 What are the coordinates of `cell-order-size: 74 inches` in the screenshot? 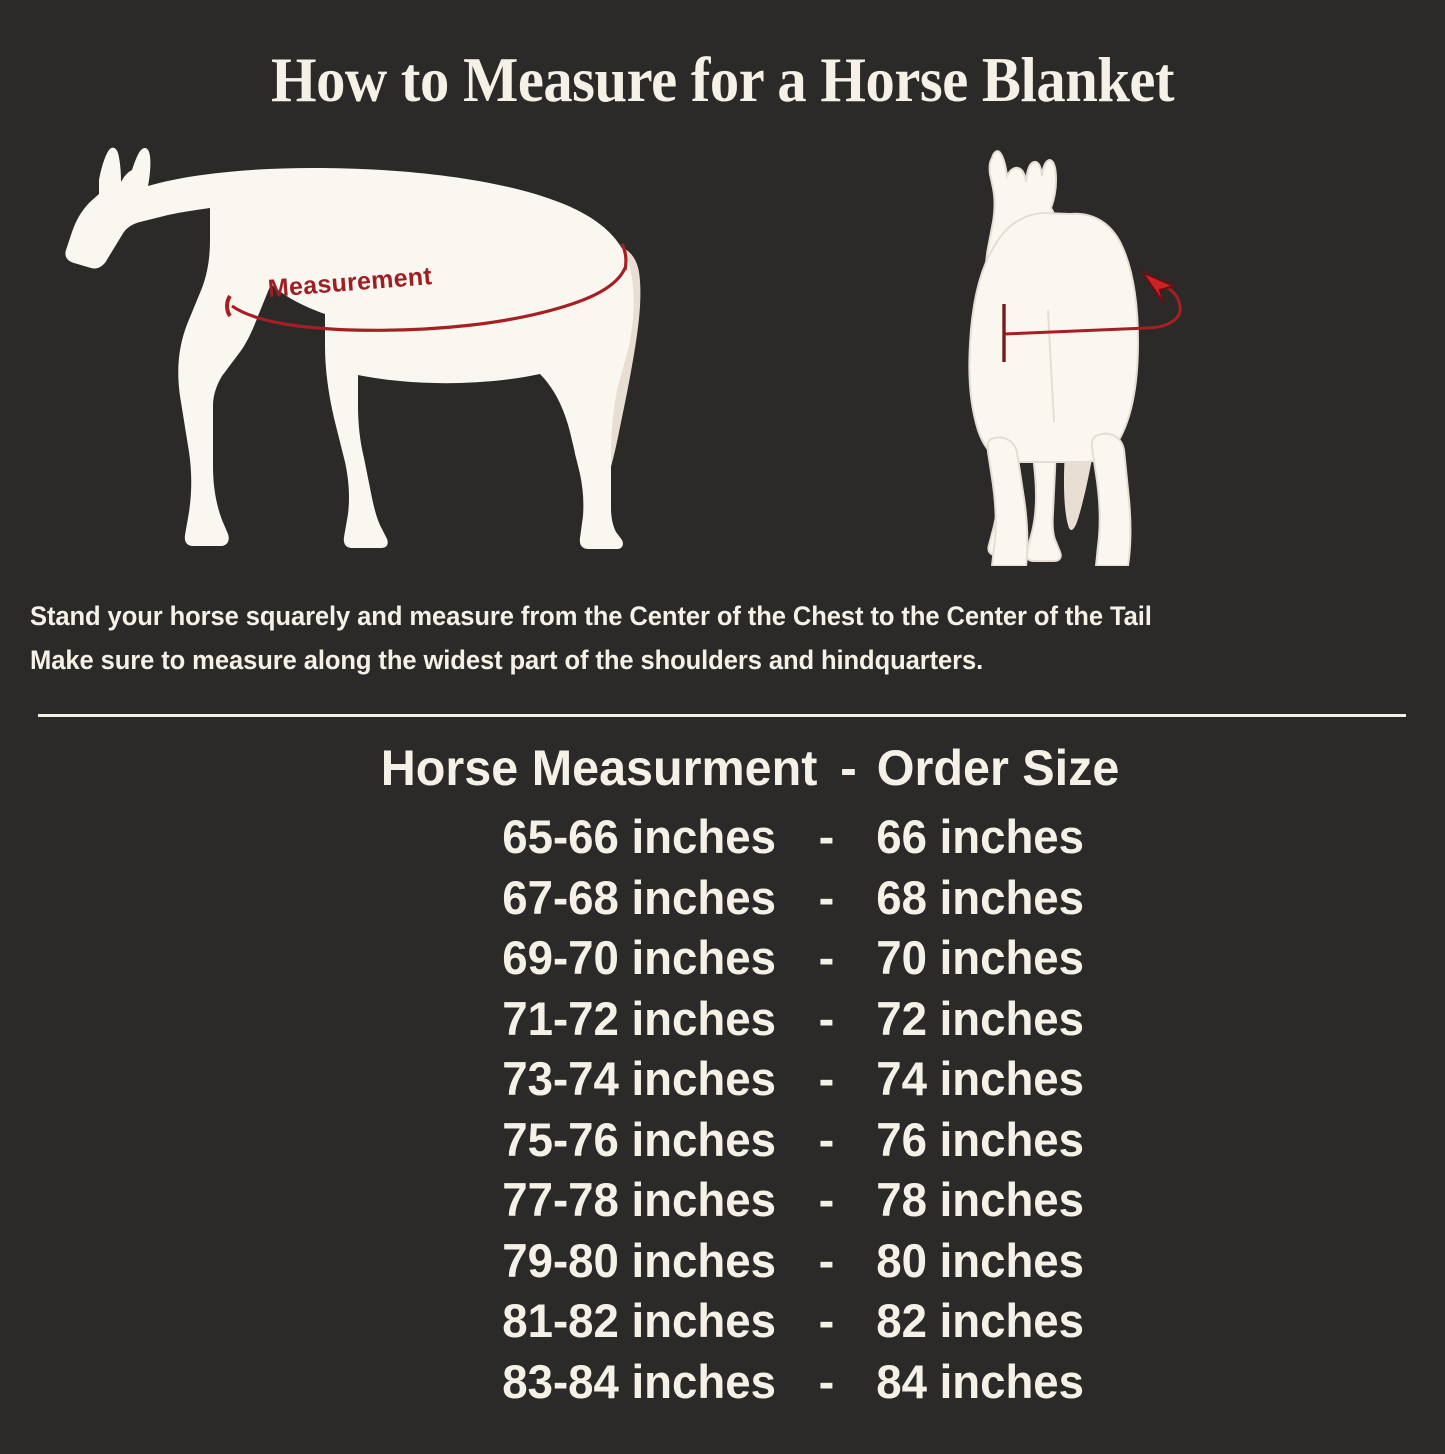 It's located at (979, 1078).